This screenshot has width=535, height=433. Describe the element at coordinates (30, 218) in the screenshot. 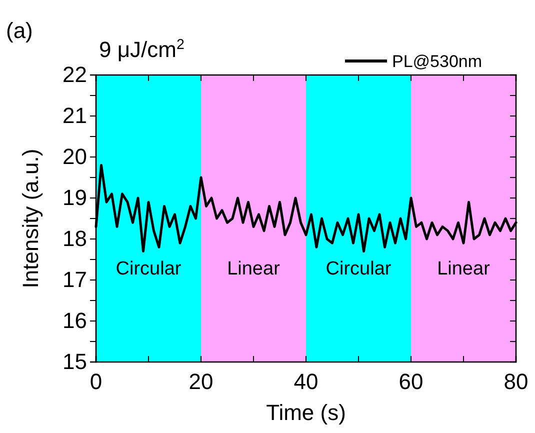

I see `y-axis-title: Intensity (a.u.)` at that location.